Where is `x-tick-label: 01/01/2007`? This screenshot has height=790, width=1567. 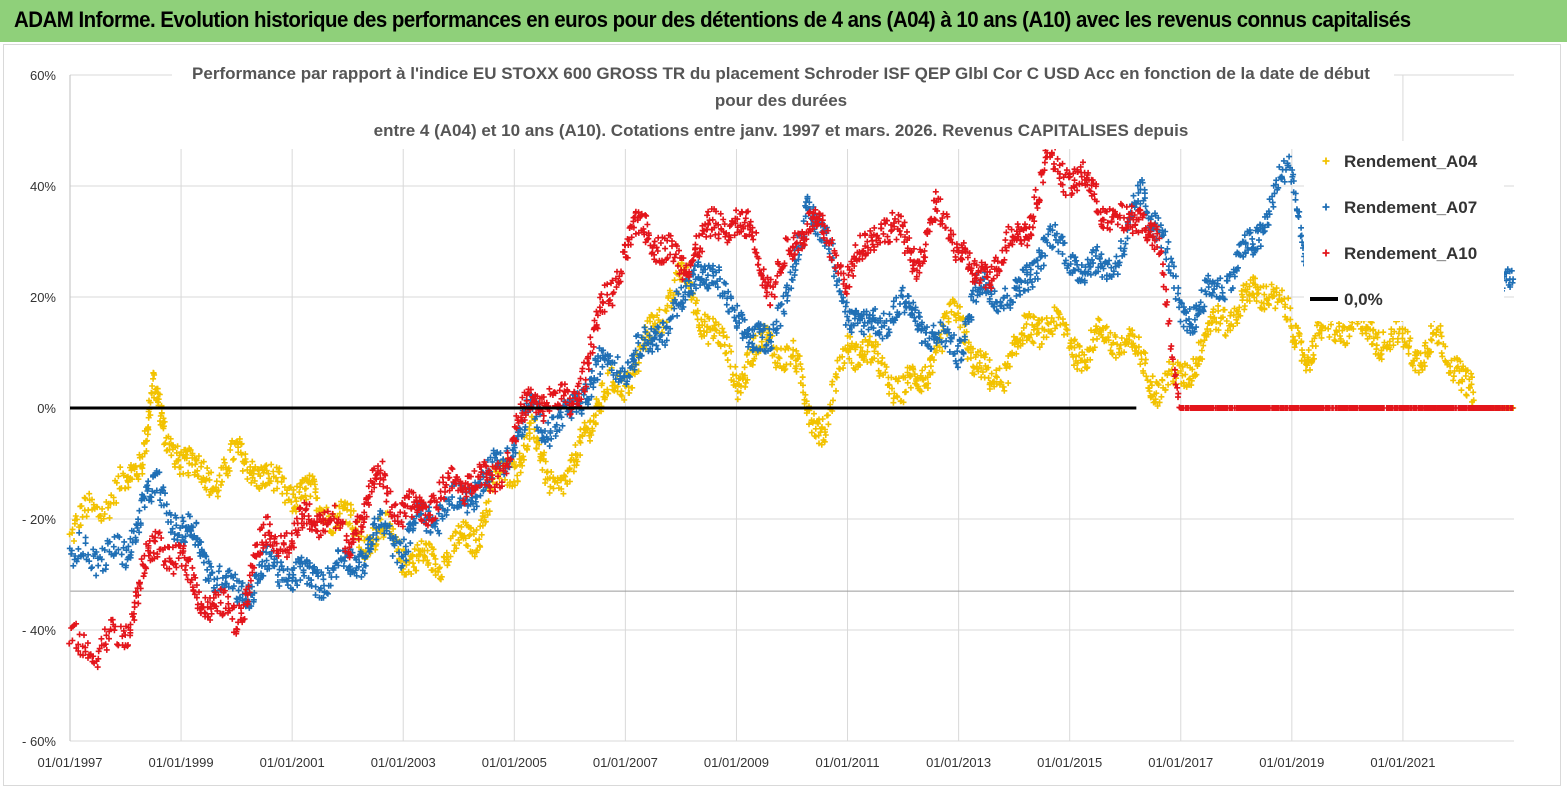
x-tick-label: 01/01/2007 is located at coordinates (625, 762).